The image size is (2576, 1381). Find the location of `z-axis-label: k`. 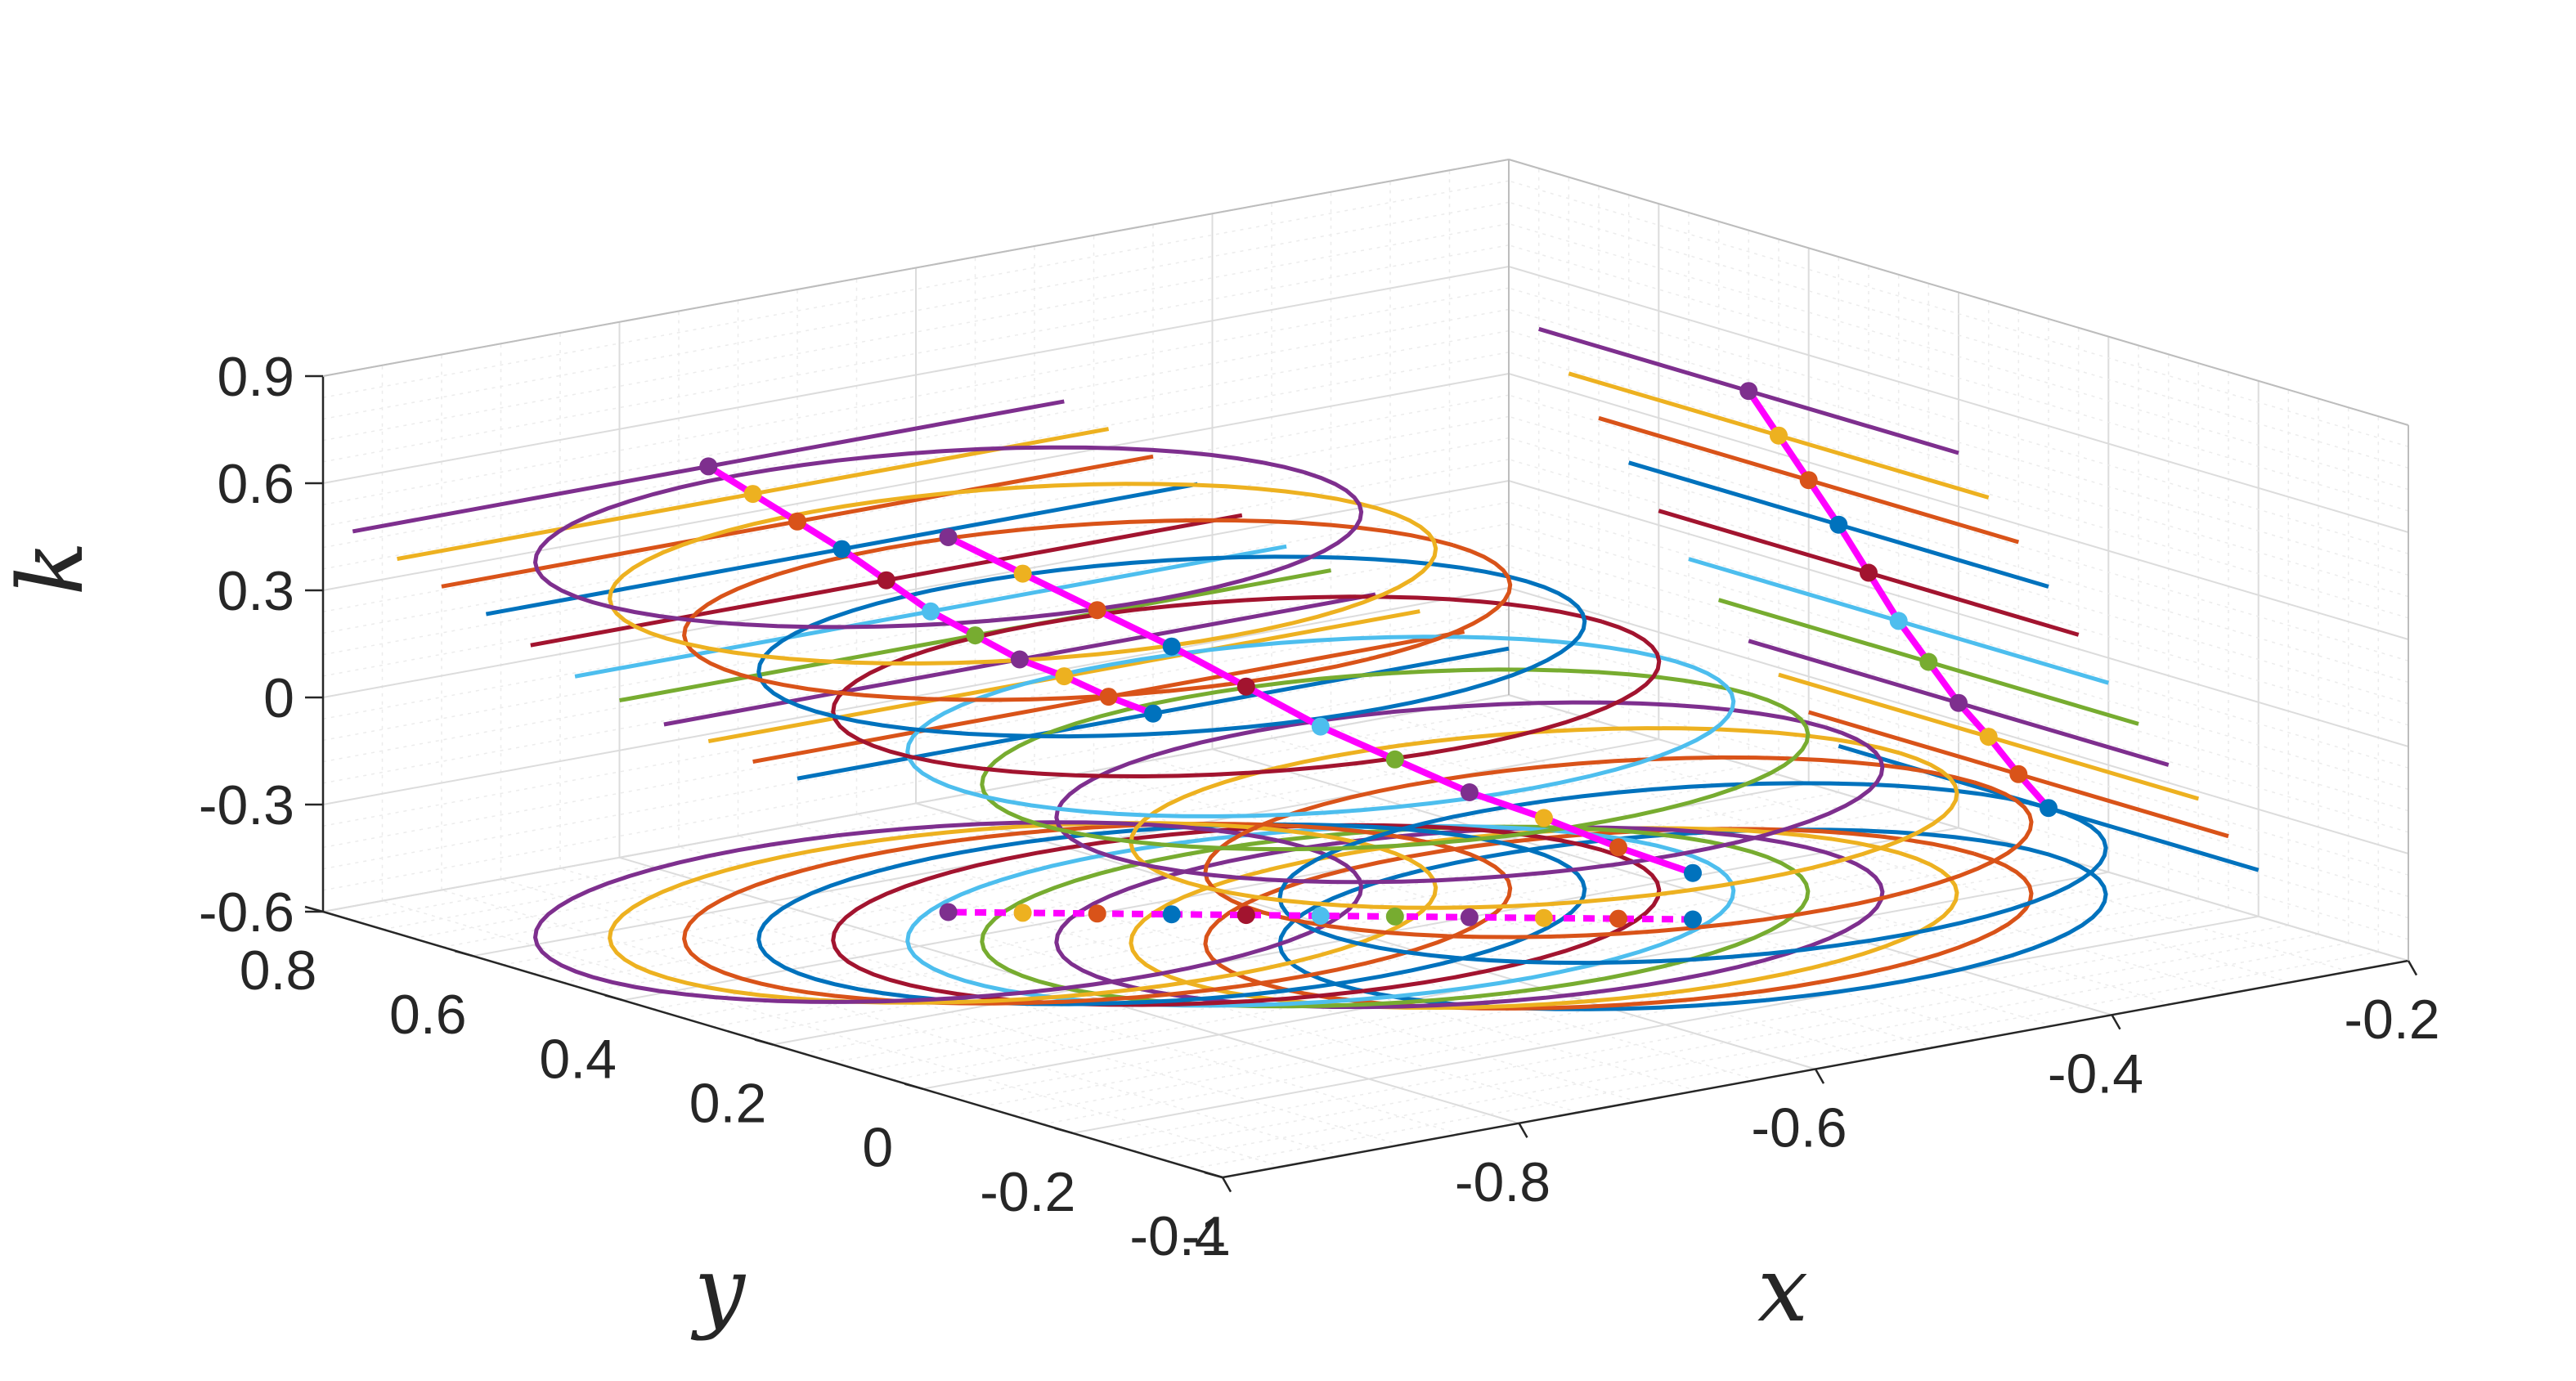

z-axis-label: k is located at coordinates (51, 568).